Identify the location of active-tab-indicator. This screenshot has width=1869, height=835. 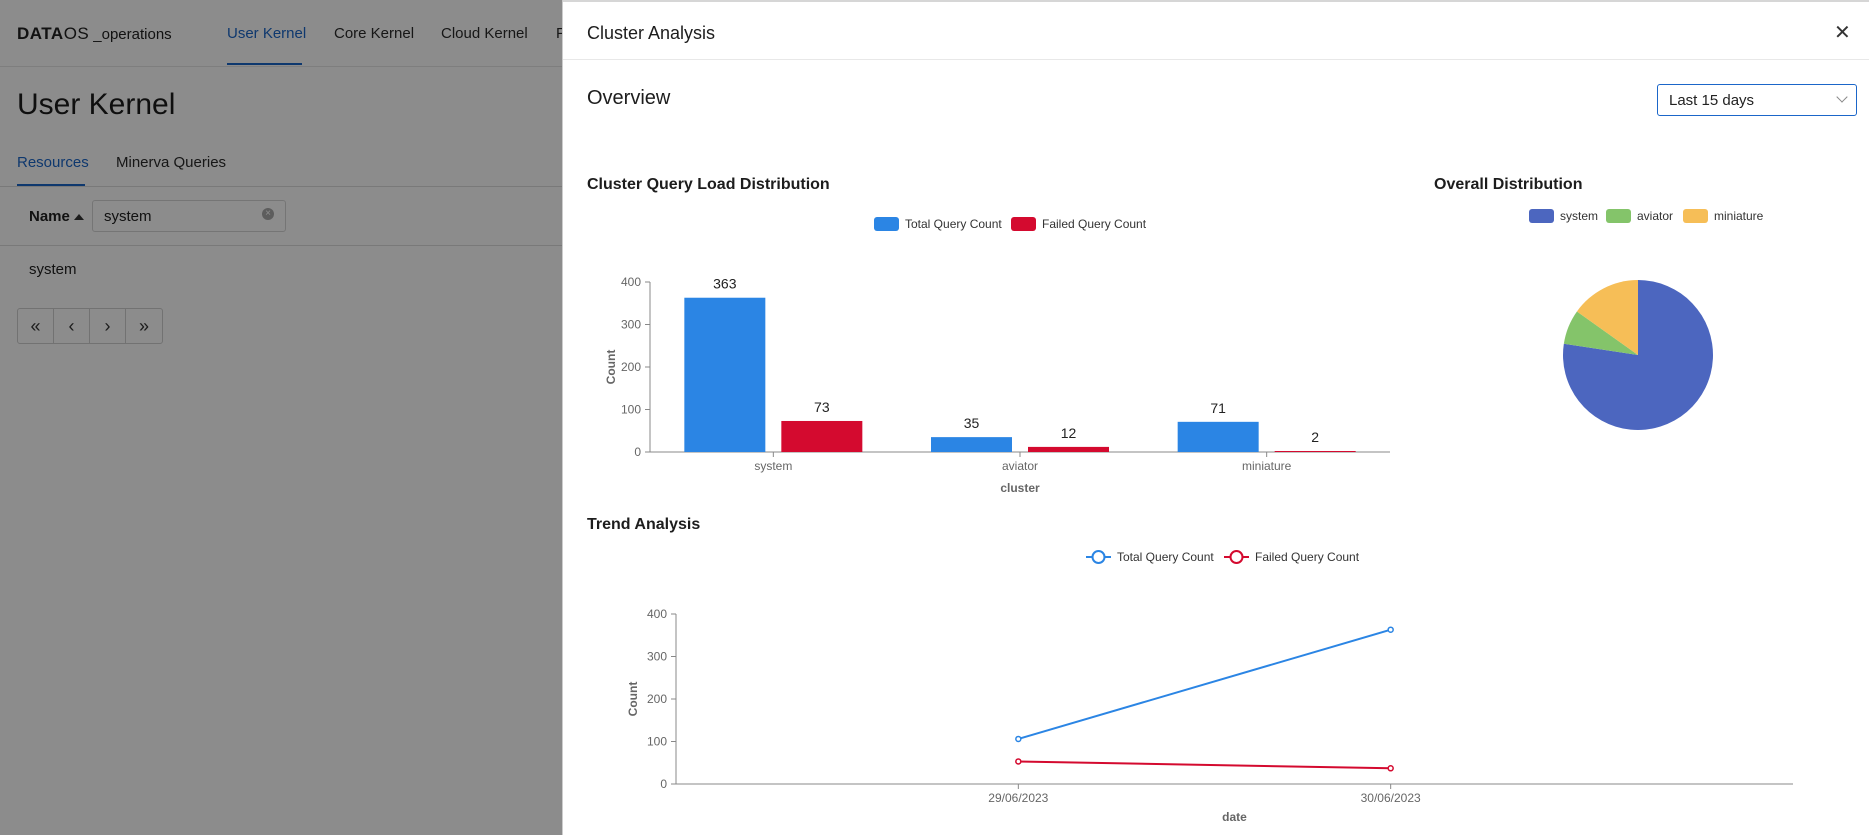
(264, 64).